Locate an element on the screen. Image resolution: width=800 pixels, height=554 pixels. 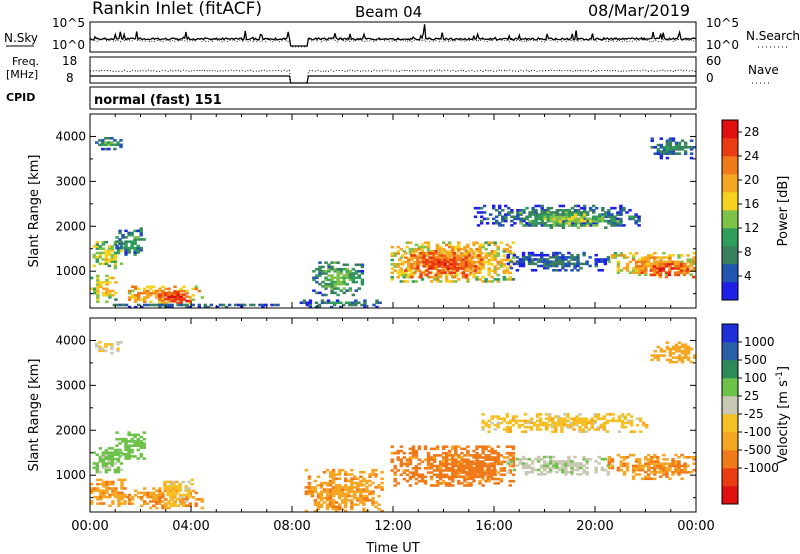
nsearch-trace is located at coordinates (393, 43).